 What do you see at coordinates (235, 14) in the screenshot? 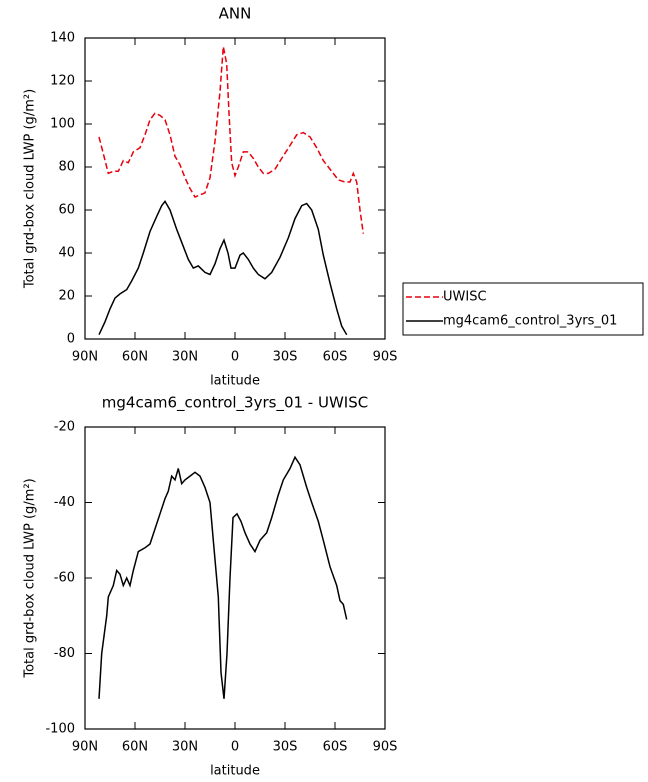
I see `chart-title: ANN` at bounding box center [235, 14].